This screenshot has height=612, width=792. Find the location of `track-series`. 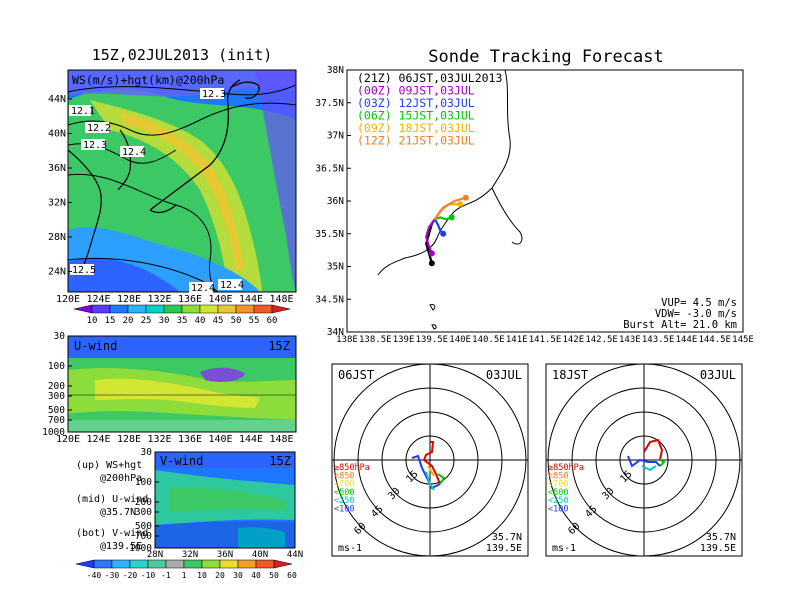

track-series is located at coordinates (447, 230).